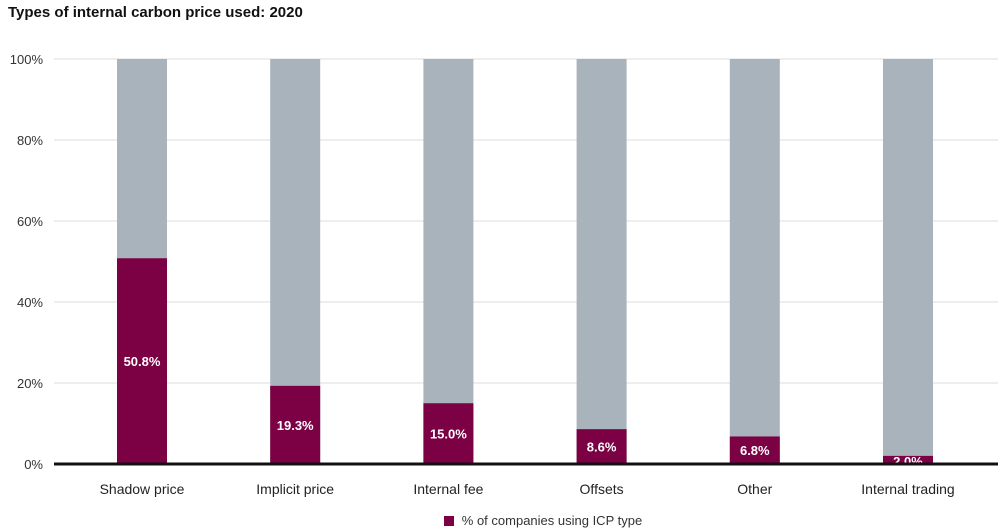 Image resolution: width=1000 pixels, height=530 pixels. Describe the element at coordinates (552, 520) in the screenshot. I see `legend-label: % of companies using ICP type` at that location.